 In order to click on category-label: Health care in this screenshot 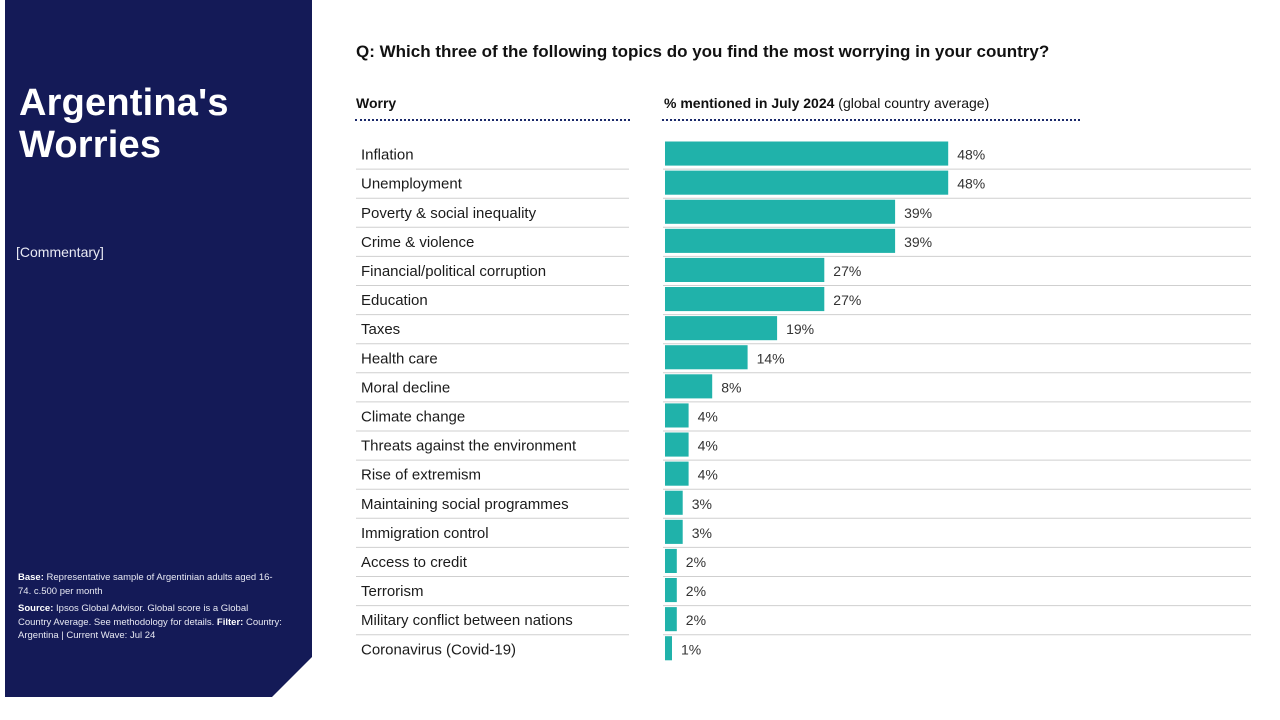, I will do `click(399, 358)`.